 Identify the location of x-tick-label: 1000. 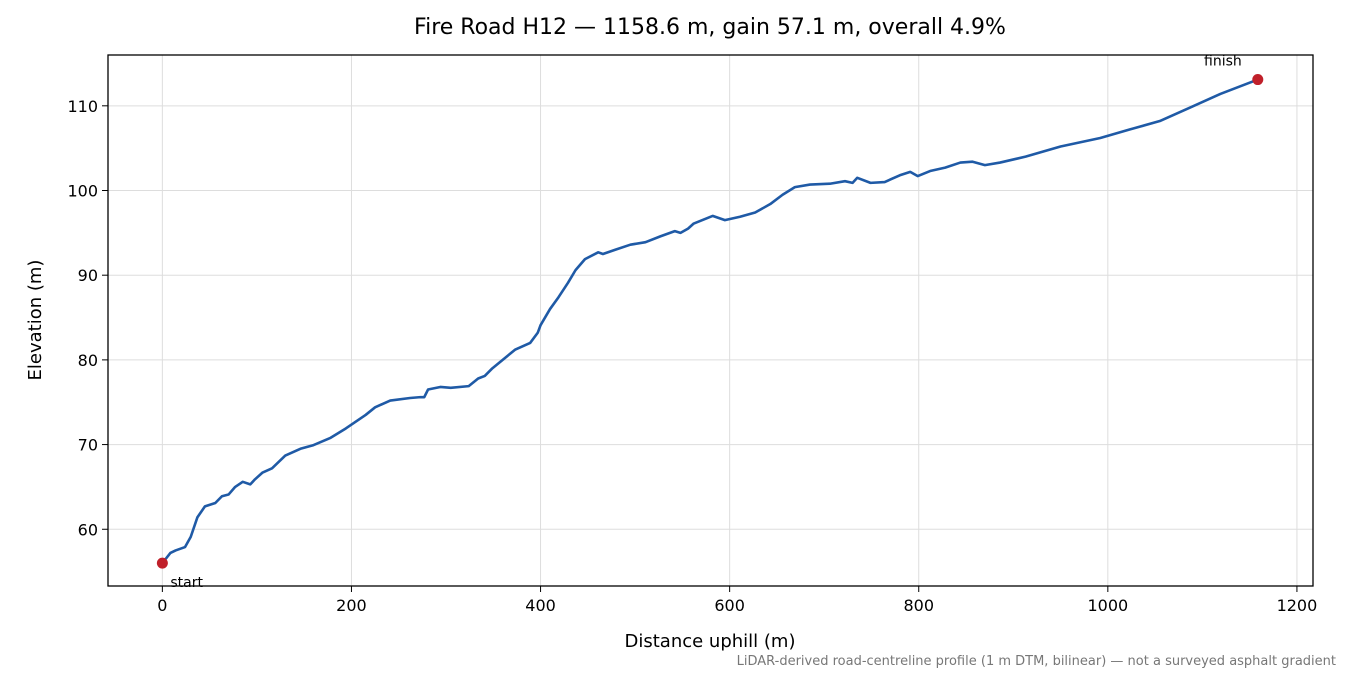
(1107, 605).